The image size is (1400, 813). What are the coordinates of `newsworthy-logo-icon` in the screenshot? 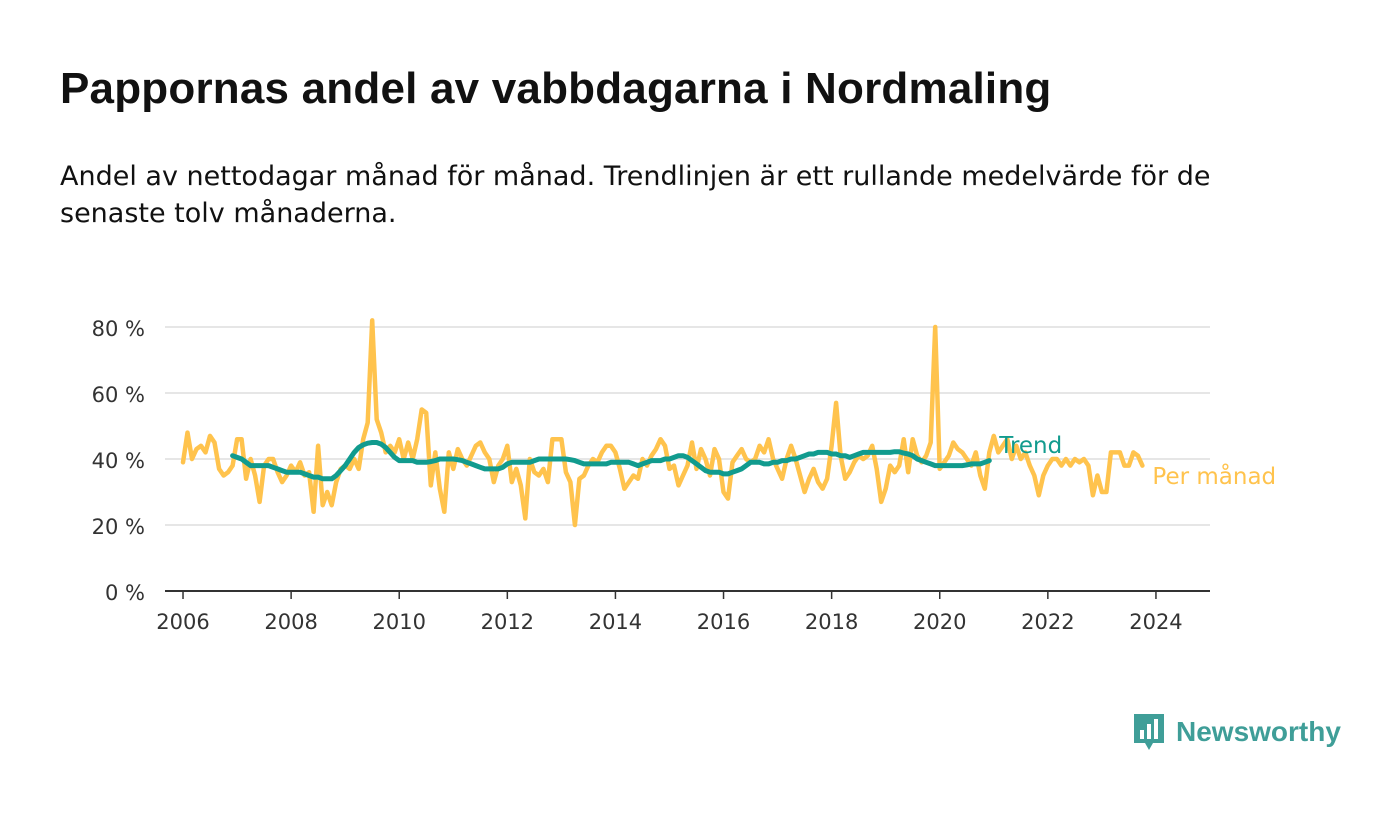 It's located at (1149, 732).